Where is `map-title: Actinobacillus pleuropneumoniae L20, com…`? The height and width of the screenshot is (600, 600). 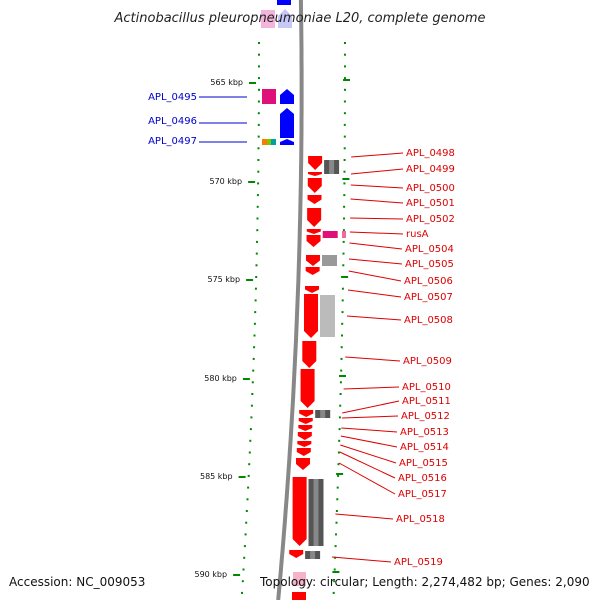 map-title: Actinobacillus pleuropneumoniae L20, com… is located at coordinates (300, 18).